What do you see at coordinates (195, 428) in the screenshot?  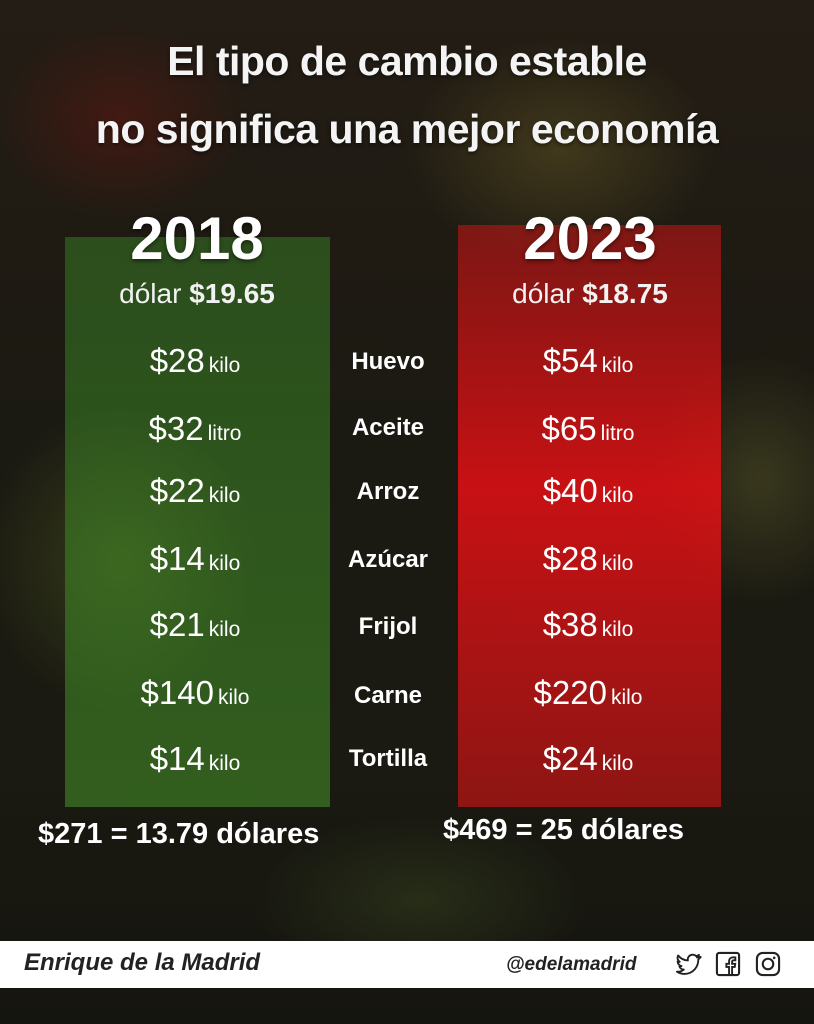 I see `price-2018-aceite: $32 litro` at bounding box center [195, 428].